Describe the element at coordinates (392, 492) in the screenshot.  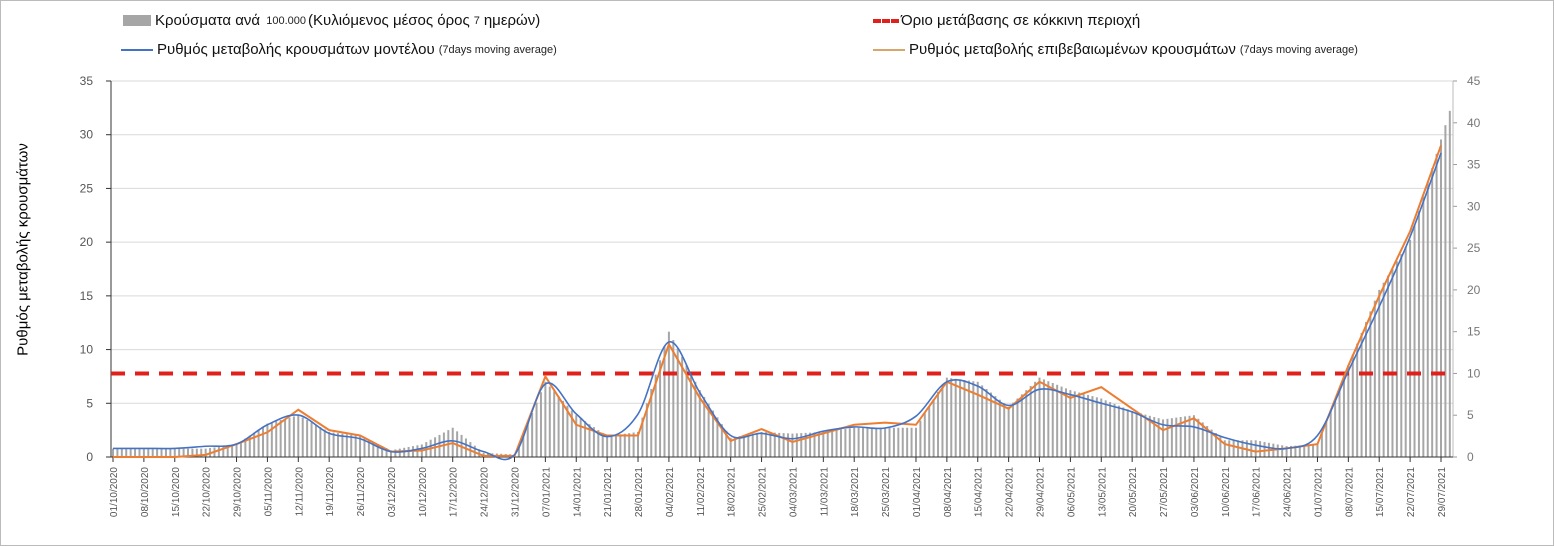
I see `x-tick-label: 03/12/2020` at that location.